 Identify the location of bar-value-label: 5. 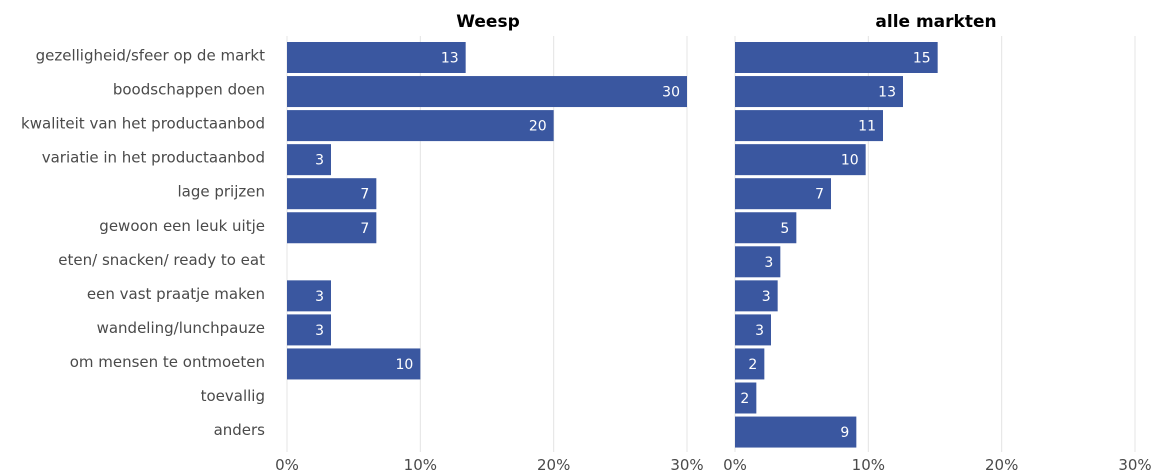
(784, 229).